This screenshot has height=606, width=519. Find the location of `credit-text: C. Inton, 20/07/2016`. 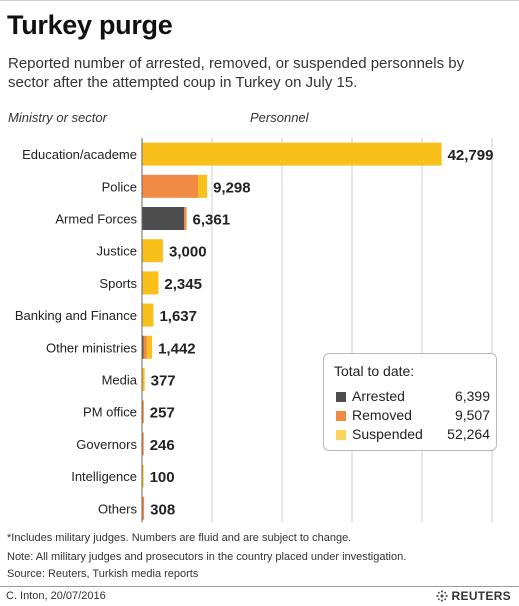

credit-text: C. Inton, 20/07/2016 is located at coordinates (56, 596).